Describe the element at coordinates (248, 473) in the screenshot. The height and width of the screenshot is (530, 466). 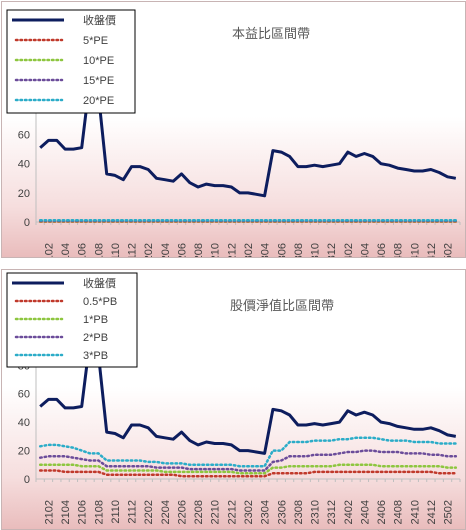
I see `series-line-0.5xpb` at that location.